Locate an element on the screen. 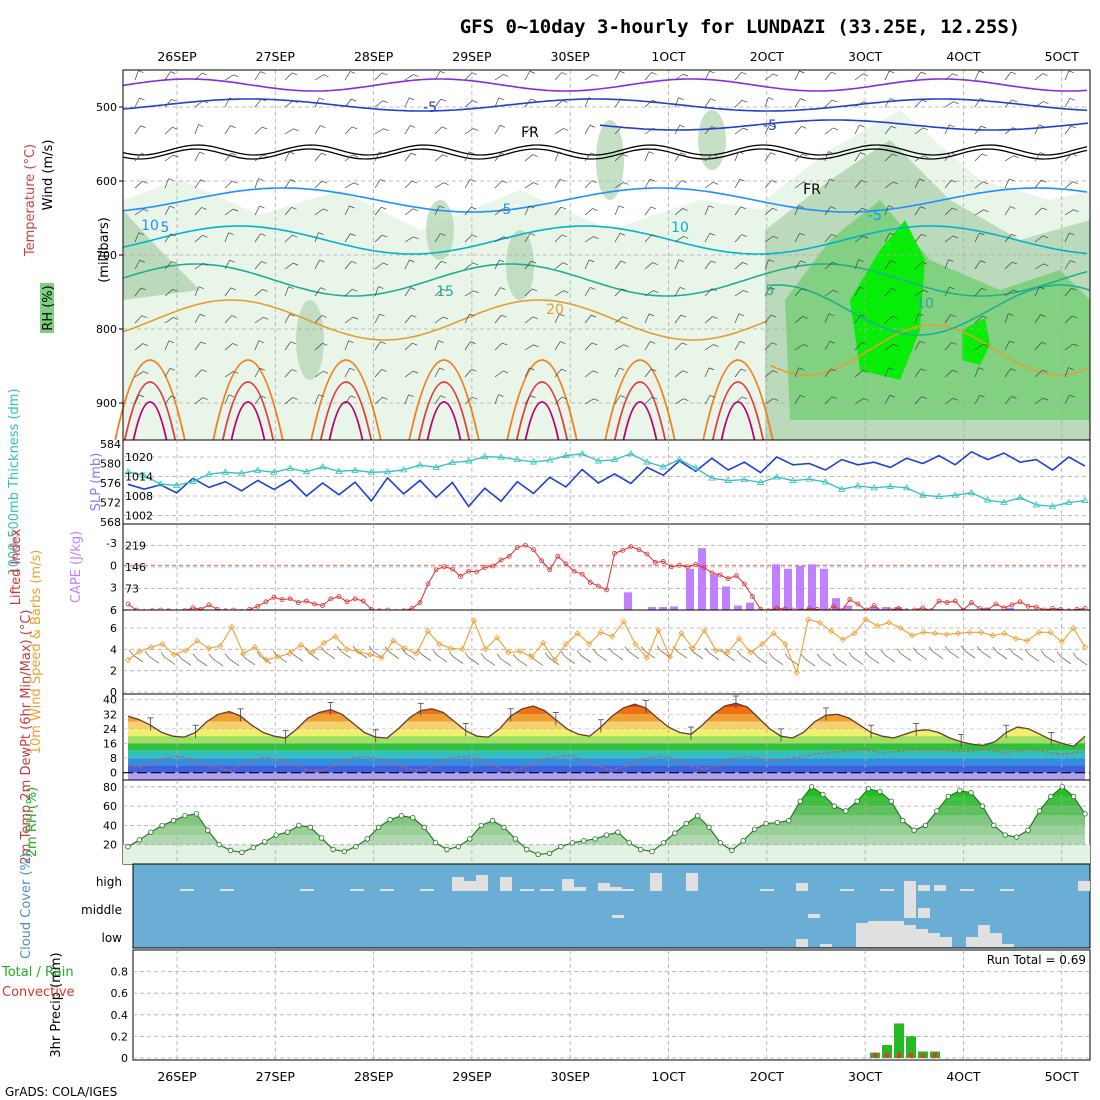  precip-convective-bar is located at coordinates (923, 1055).